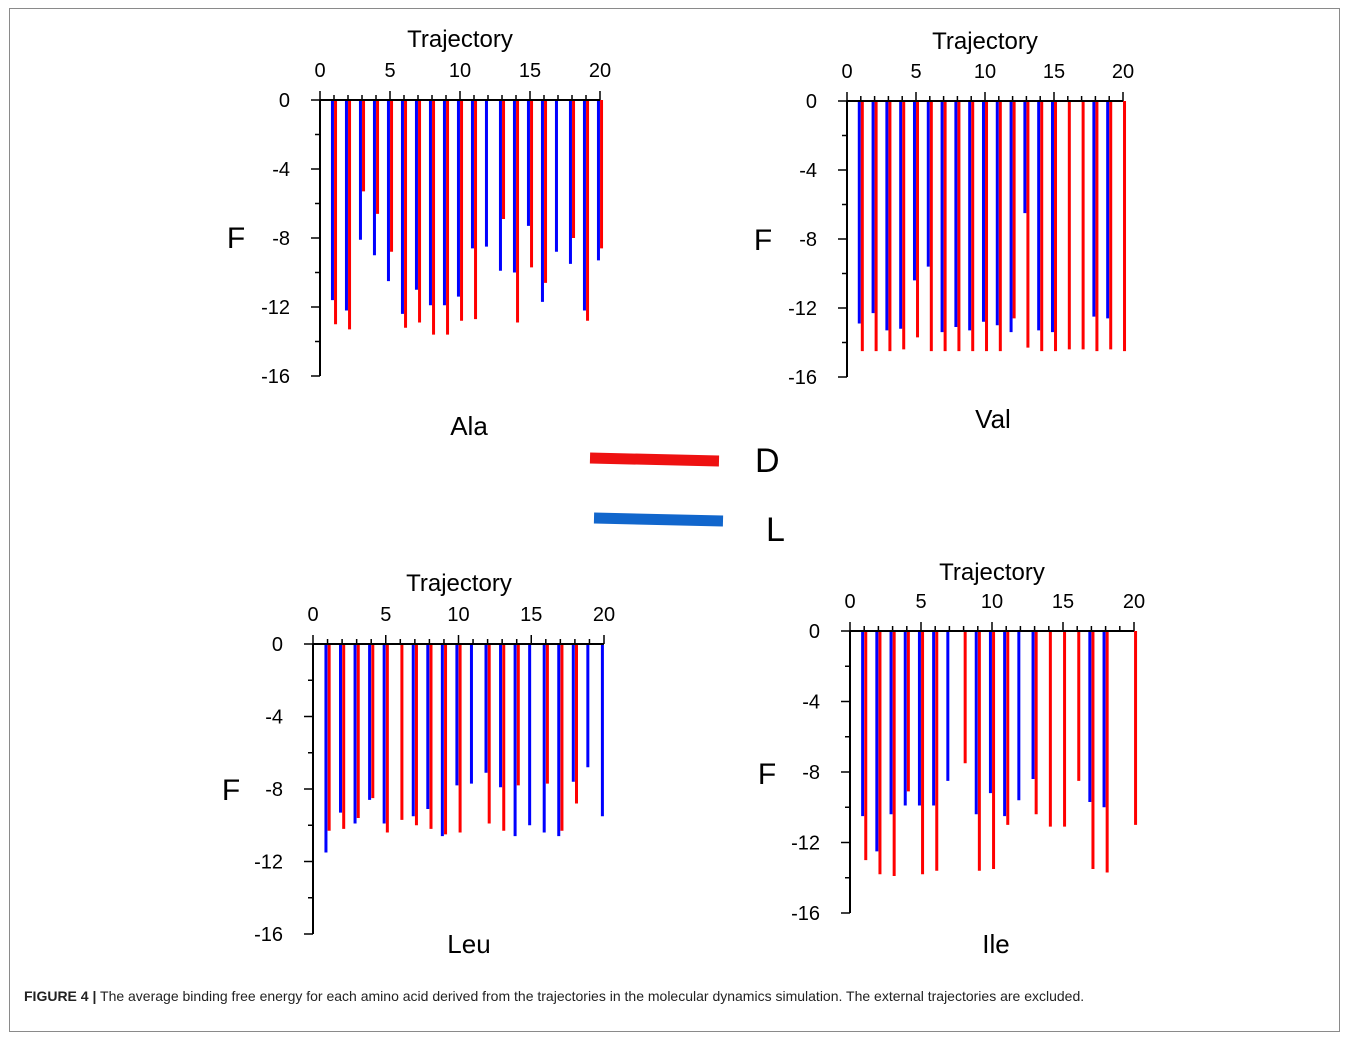 The width and height of the screenshot is (1348, 1039). Describe the element at coordinates (993, 419) in the screenshot. I see `chart-title: Val` at that location.